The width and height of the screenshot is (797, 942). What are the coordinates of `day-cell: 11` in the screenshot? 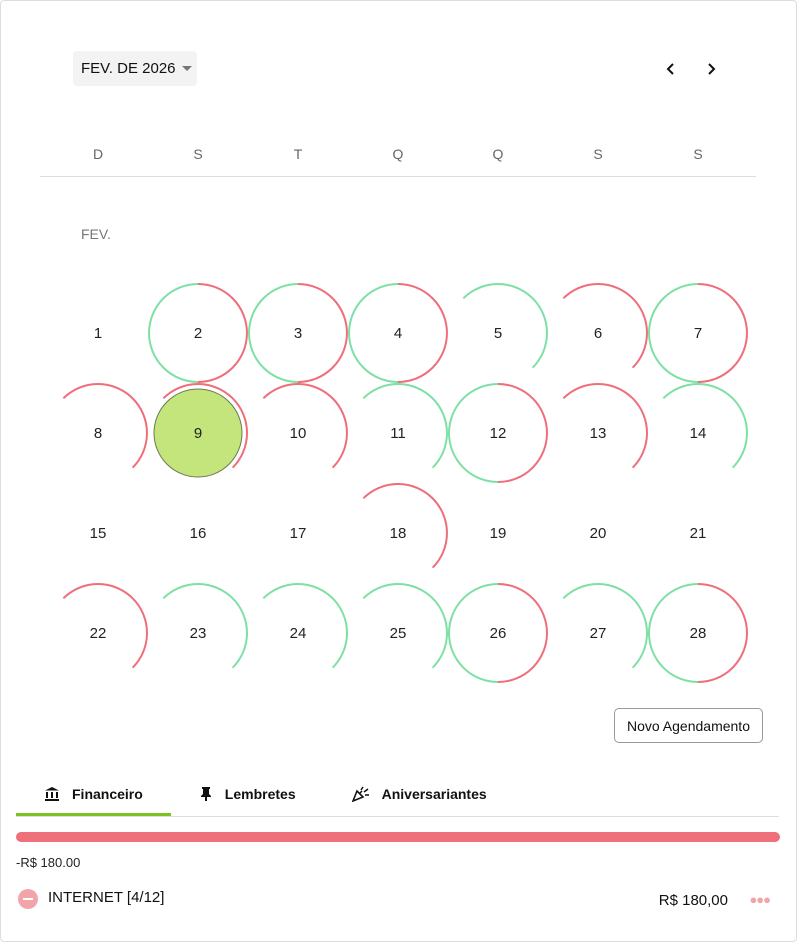 It's located at (398, 433).